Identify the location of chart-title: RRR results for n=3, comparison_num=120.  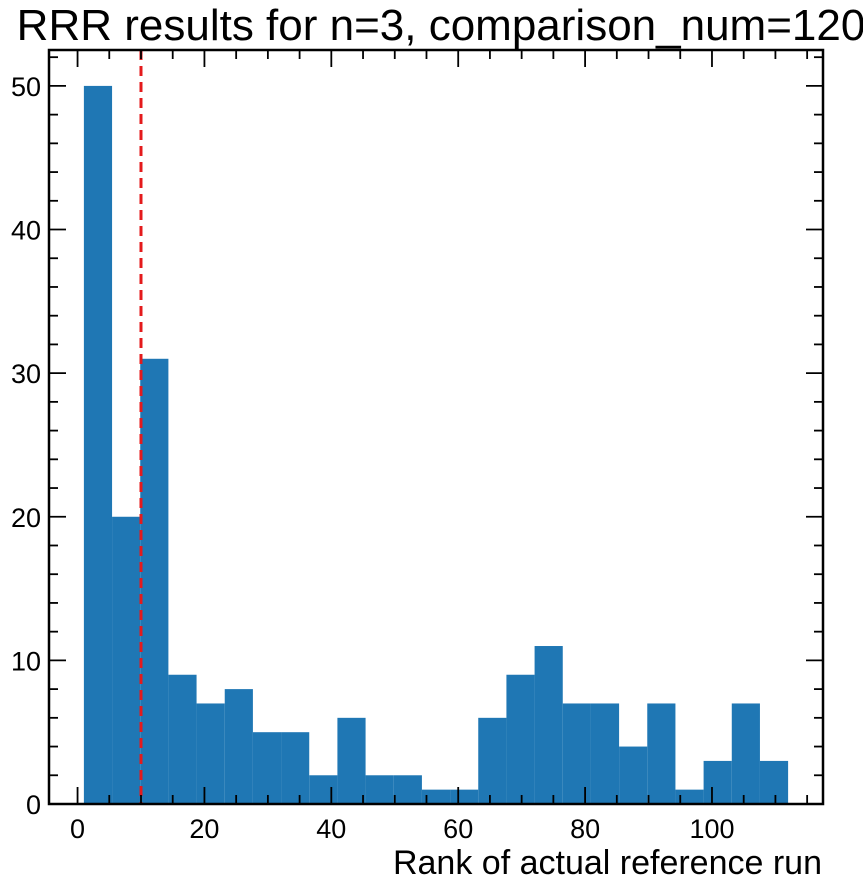
(440, 25).